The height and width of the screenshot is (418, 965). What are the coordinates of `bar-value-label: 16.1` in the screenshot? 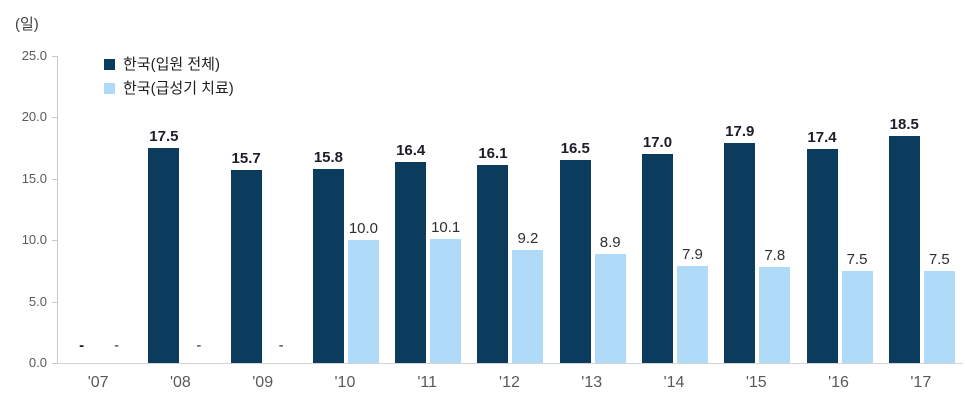 It's located at (493, 154).